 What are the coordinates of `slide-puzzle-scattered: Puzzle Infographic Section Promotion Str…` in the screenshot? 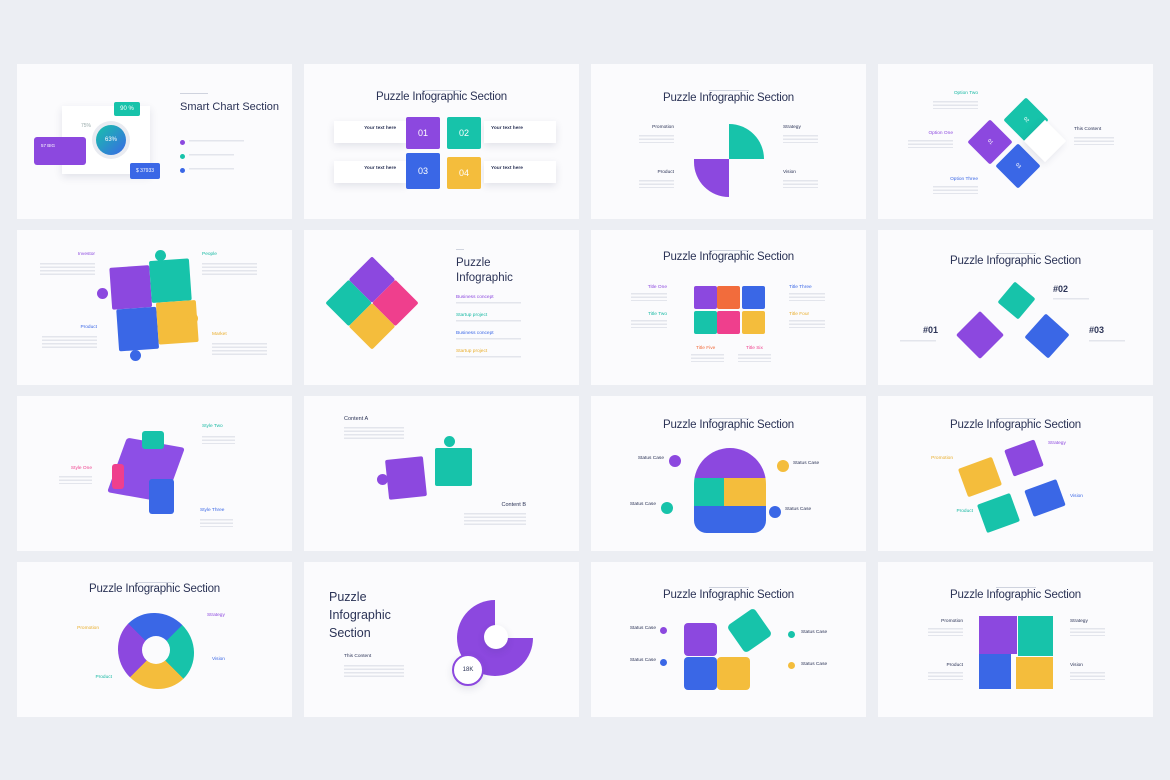 It's located at (1015, 473).